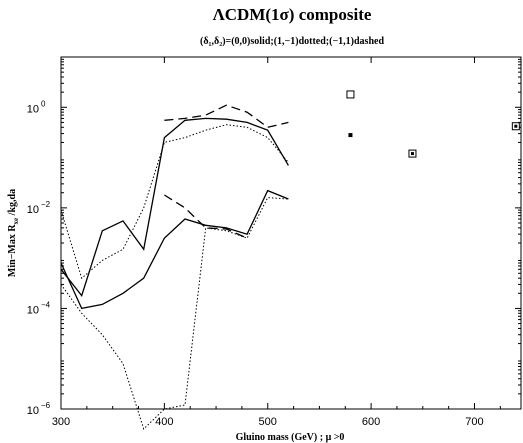 The width and height of the screenshot is (523, 443). I want to click on x-tick-label: 600, so click(371, 422).